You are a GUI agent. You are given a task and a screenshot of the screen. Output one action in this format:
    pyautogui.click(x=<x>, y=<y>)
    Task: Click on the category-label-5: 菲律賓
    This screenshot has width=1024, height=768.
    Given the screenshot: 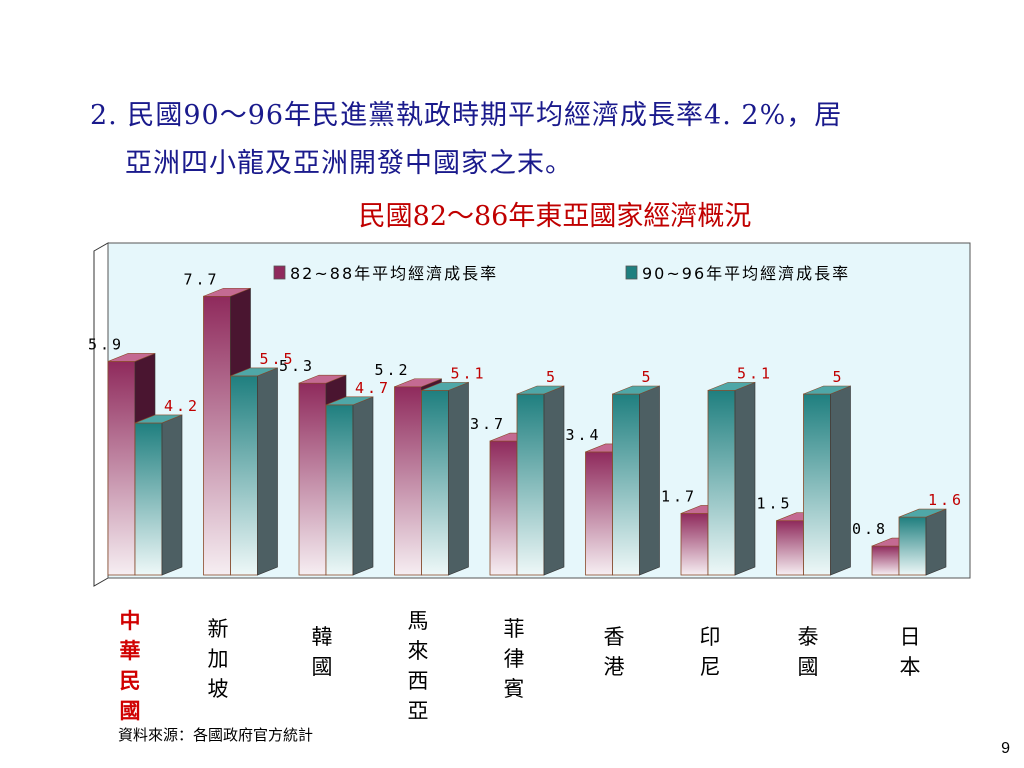 What is the action you would take?
    pyautogui.click(x=514, y=659)
    